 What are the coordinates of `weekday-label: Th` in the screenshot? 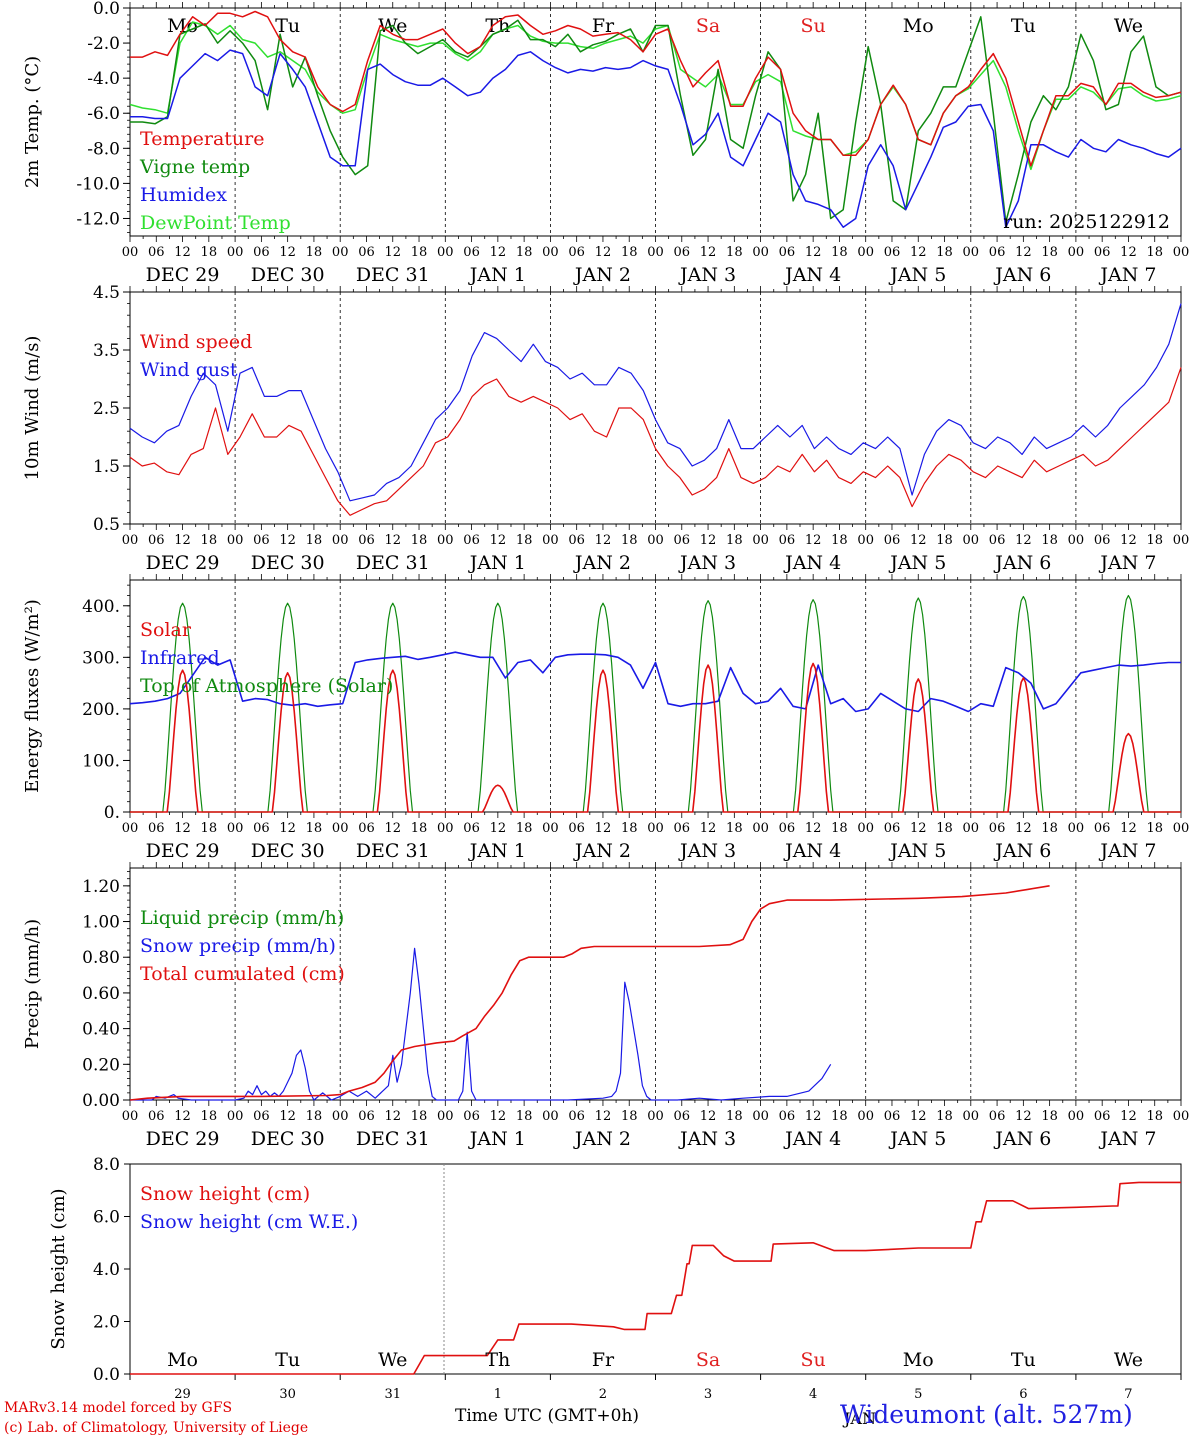 It's located at (497, 1360).